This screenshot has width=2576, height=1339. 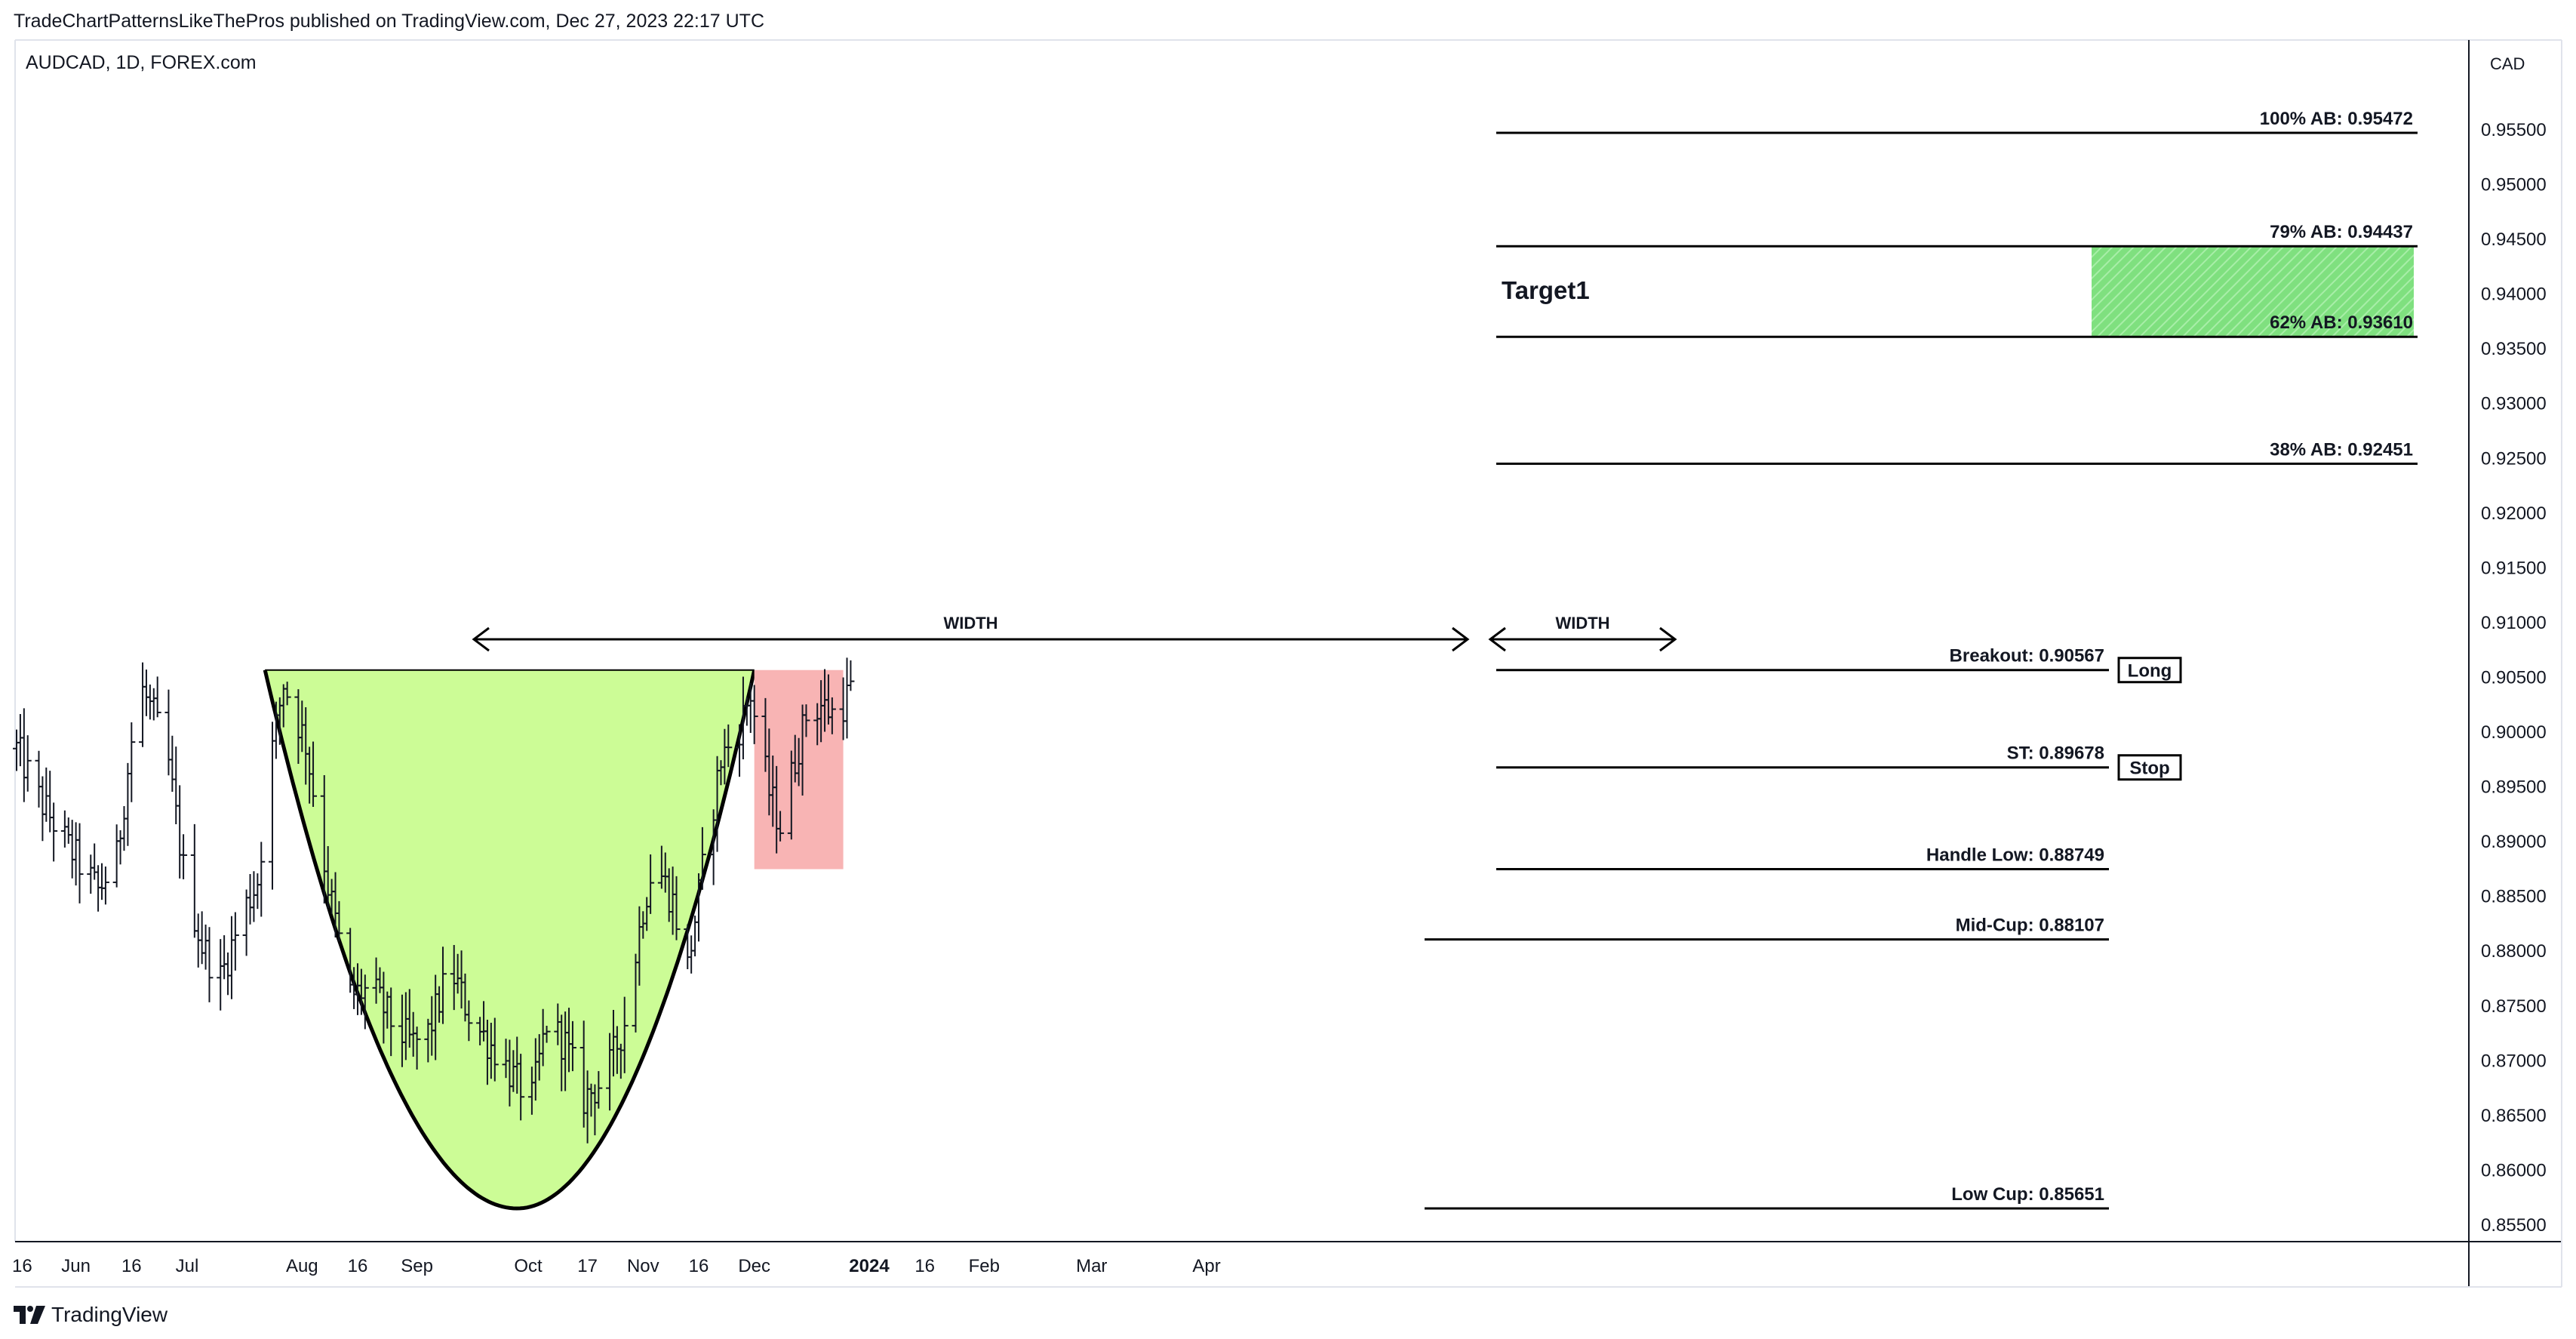 What do you see at coordinates (984, 1266) in the screenshot?
I see `x-tick-label: Feb` at bounding box center [984, 1266].